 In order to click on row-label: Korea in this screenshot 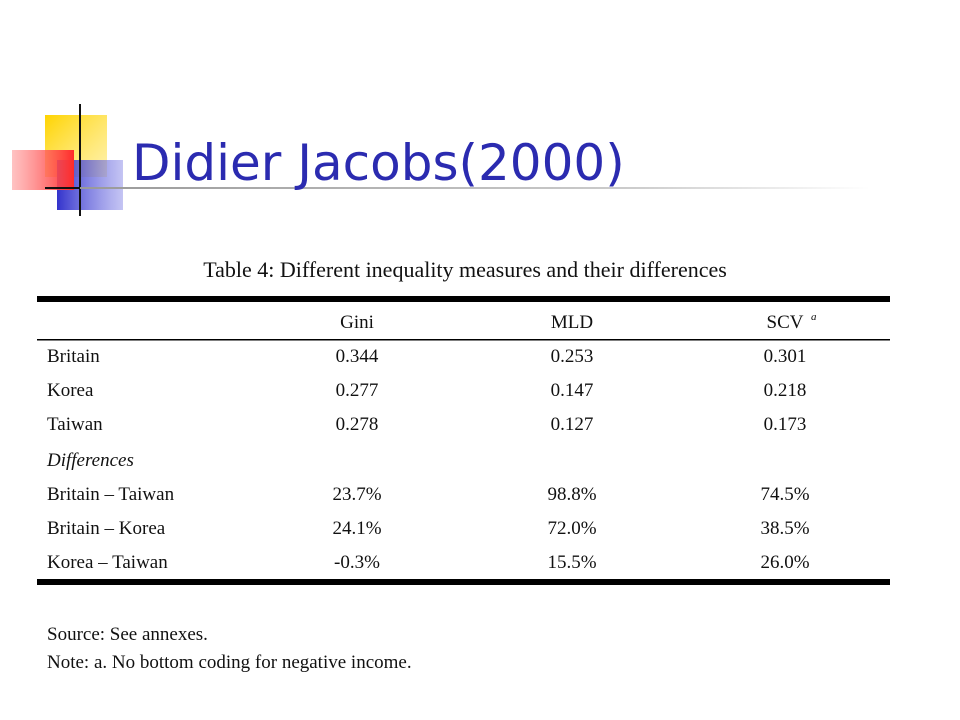, I will do `click(70, 390)`.